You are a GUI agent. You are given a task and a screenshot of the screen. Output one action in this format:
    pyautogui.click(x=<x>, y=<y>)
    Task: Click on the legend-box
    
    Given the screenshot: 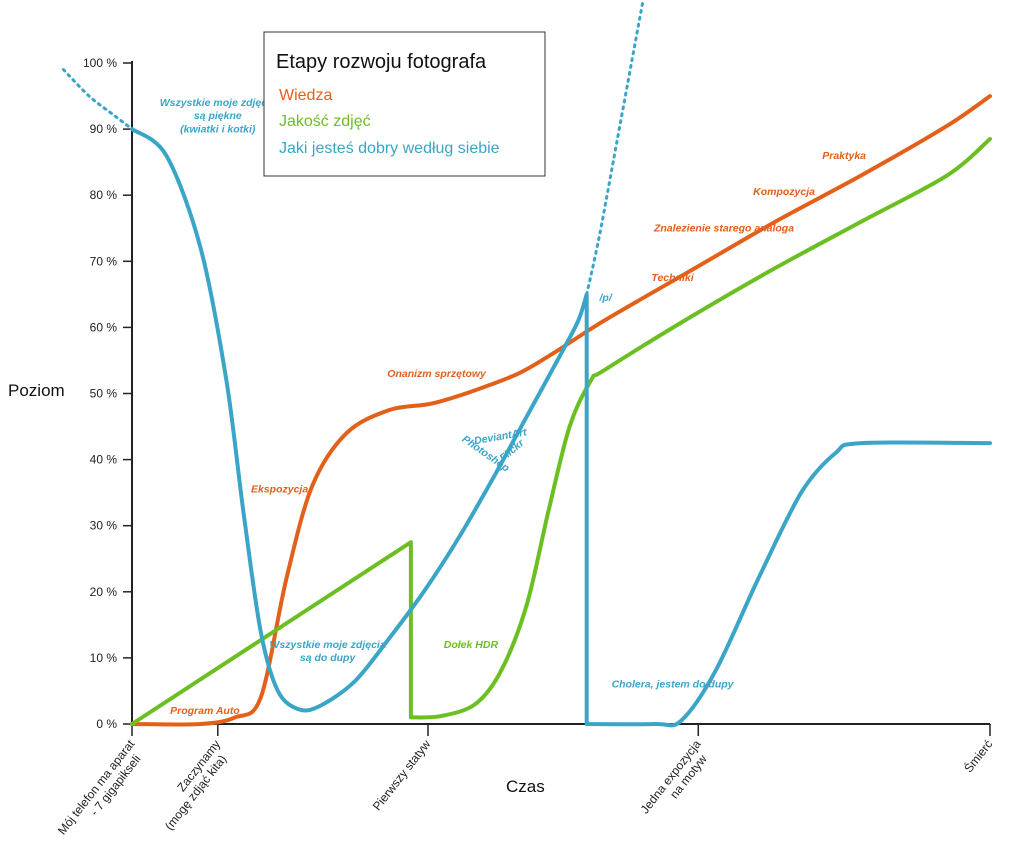 What is the action you would take?
    pyautogui.click(x=404, y=104)
    